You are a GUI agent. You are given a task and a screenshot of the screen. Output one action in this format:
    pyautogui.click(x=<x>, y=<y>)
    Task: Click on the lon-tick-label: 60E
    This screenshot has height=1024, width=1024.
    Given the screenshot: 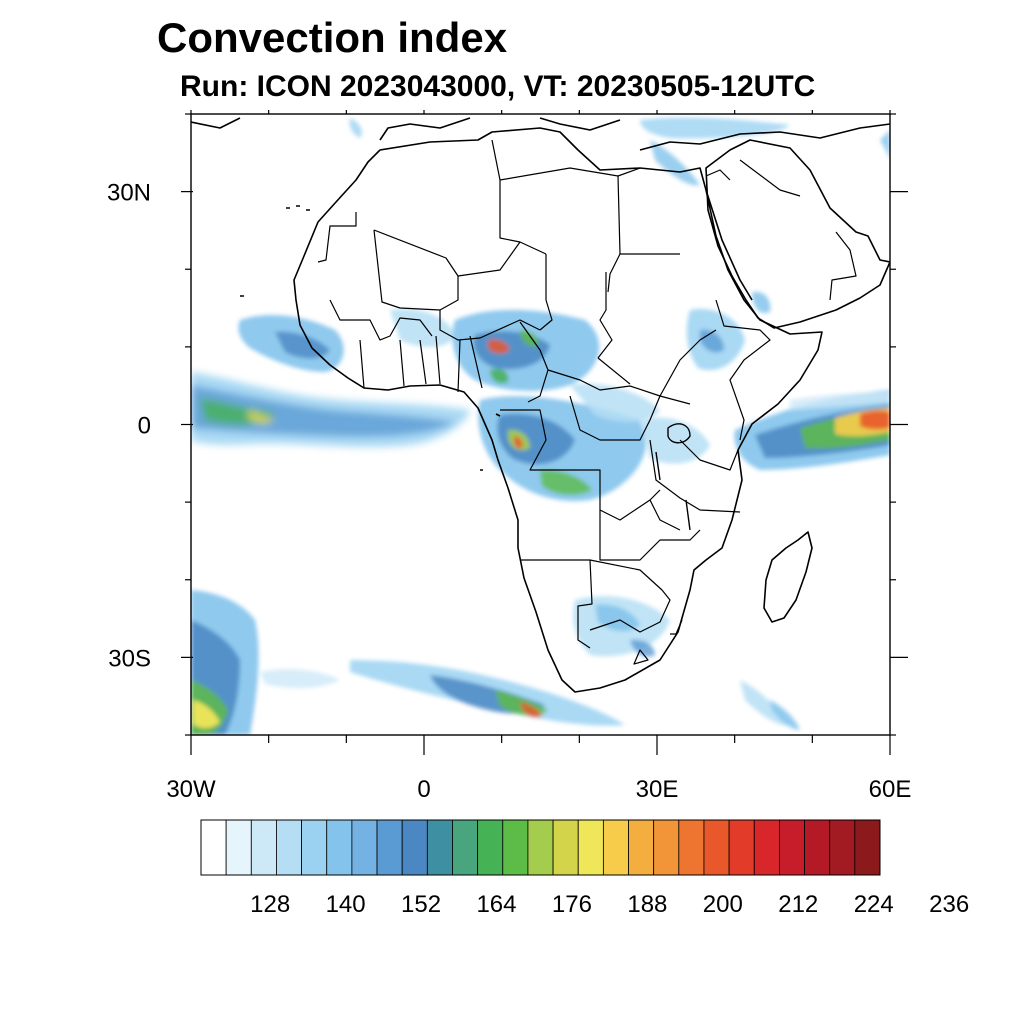 What is the action you would take?
    pyautogui.click(x=890, y=789)
    